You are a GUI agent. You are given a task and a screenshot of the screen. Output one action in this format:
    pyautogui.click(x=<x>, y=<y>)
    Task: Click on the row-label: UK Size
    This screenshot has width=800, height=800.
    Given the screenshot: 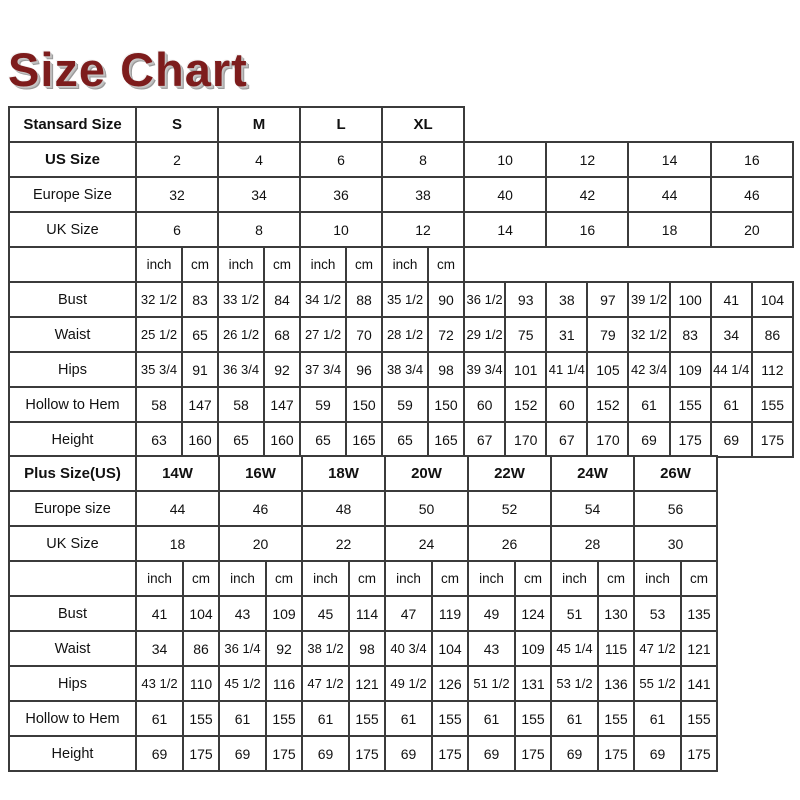 What is the action you would take?
    pyautogui.click(x=72, y=543)
    